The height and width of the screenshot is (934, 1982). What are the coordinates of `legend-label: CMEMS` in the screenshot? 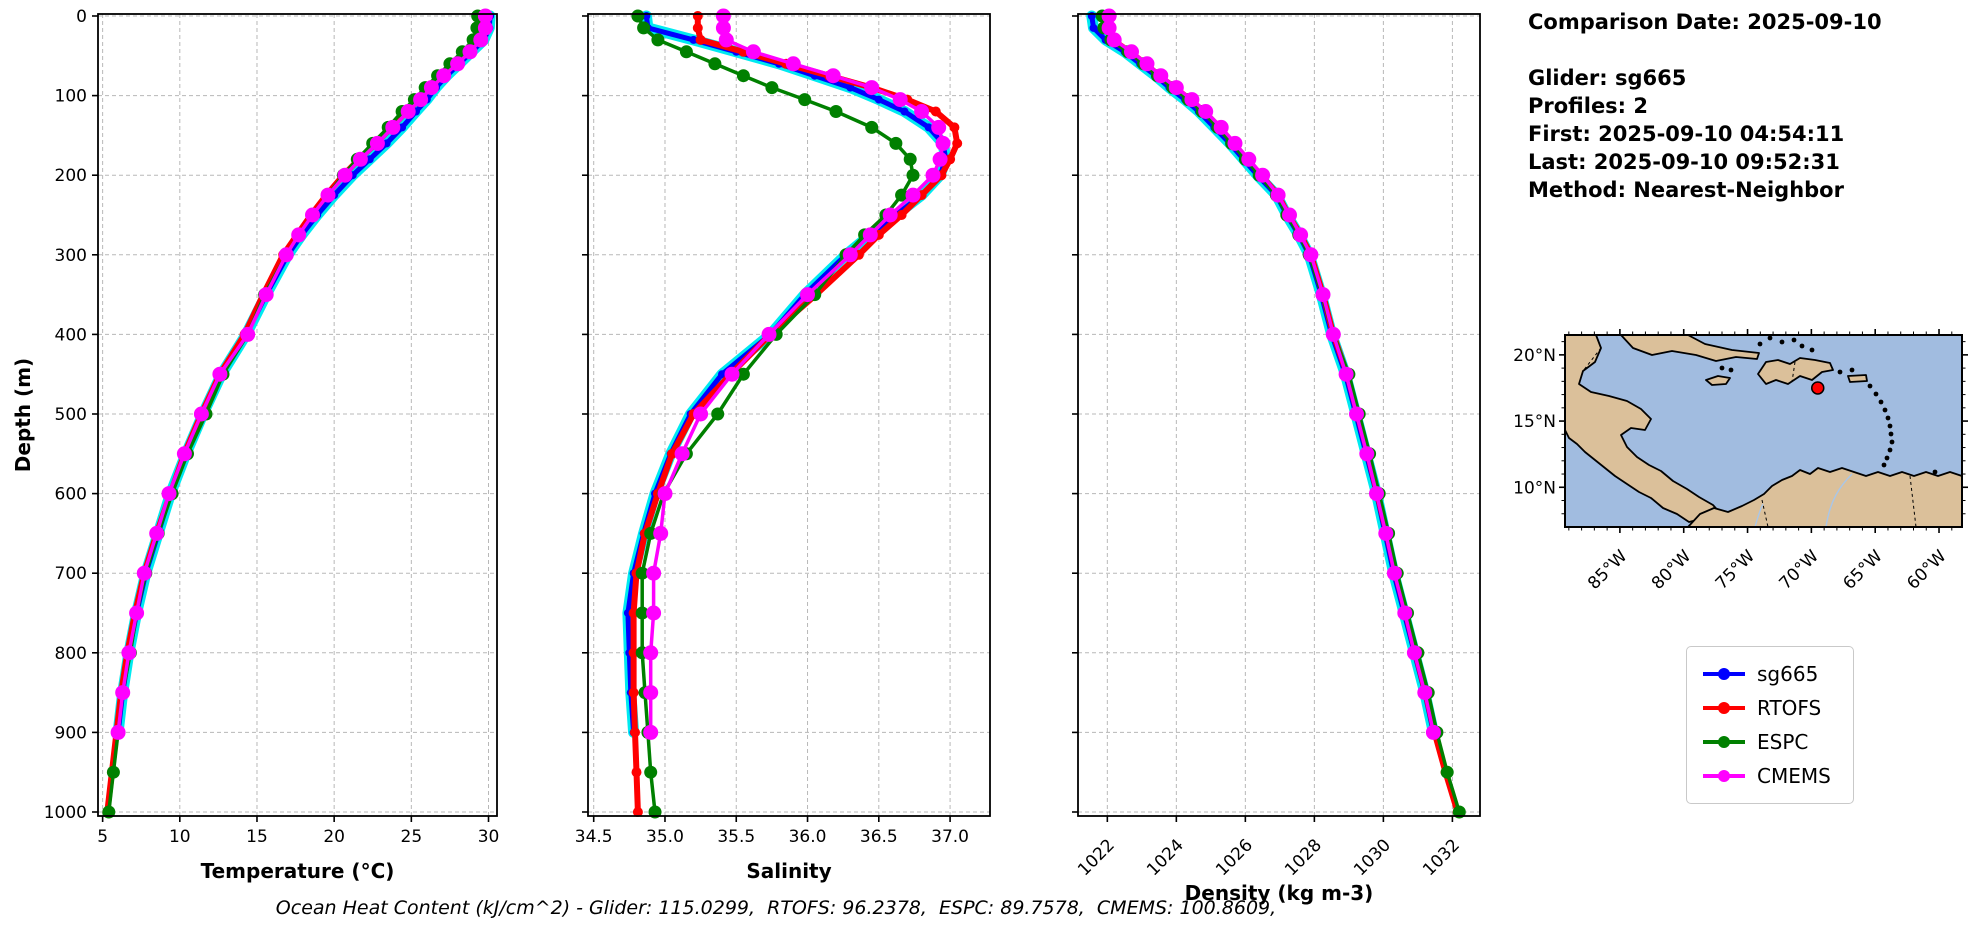 It's located at (1794, 776).